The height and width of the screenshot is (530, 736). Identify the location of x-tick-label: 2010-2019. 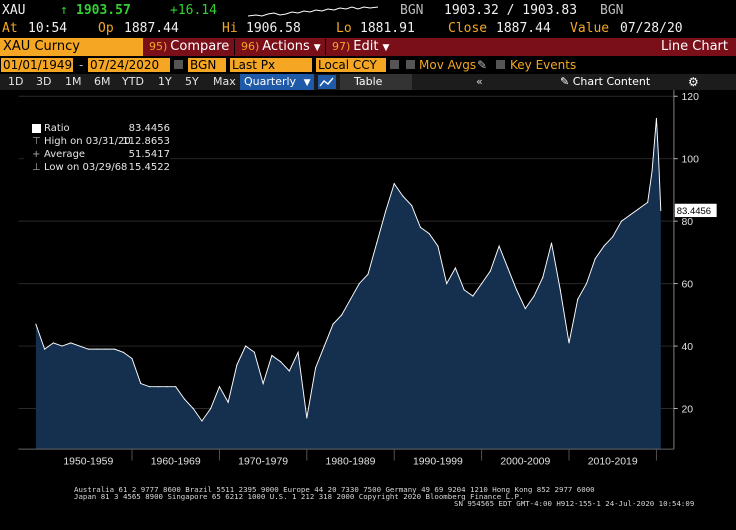
(613, 461).